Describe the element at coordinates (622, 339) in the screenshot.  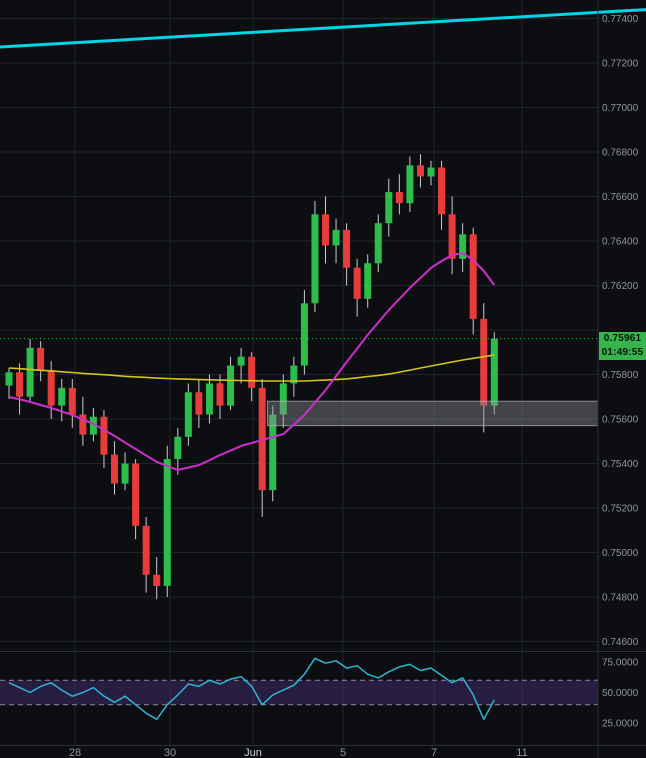
I see `current-price-badge: 0.75961` at that location.